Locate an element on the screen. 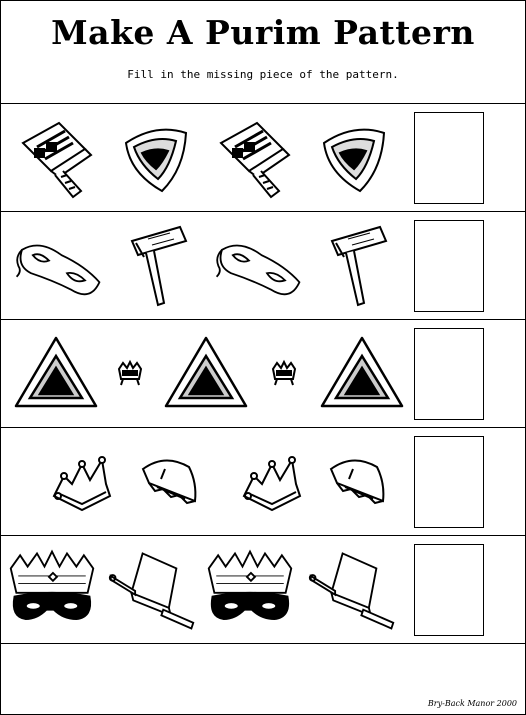 This screenshot has height=715, width=526. footer: Bry-Back Manor 2000 is located at coordinates (263, 677).